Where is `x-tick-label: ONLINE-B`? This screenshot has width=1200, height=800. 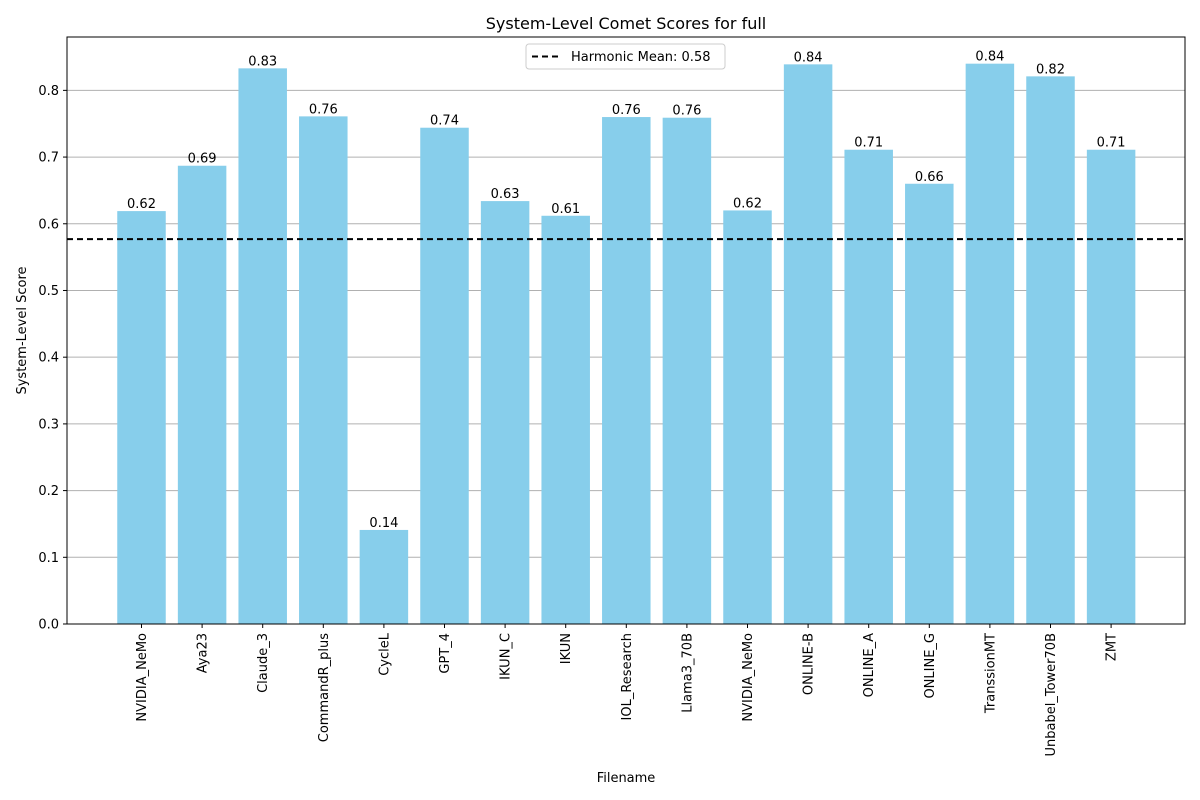 x-tick-label: ONLINE-B is located at coordinates (809, 664).